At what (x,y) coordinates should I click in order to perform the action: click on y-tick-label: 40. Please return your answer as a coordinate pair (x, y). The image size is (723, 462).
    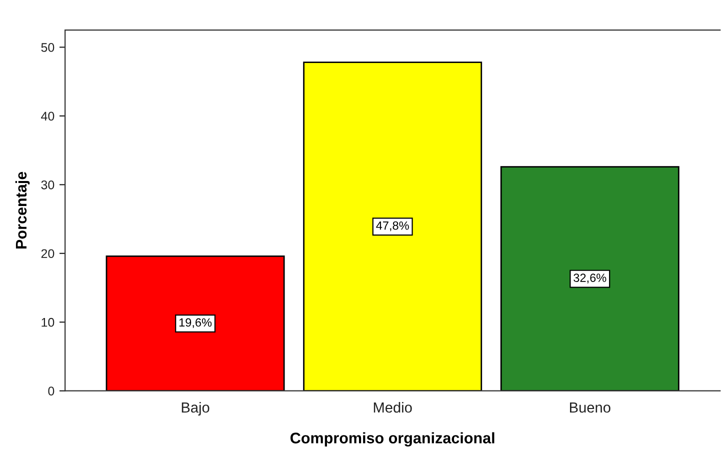
    Looking at the image, I should click on (47, 116).